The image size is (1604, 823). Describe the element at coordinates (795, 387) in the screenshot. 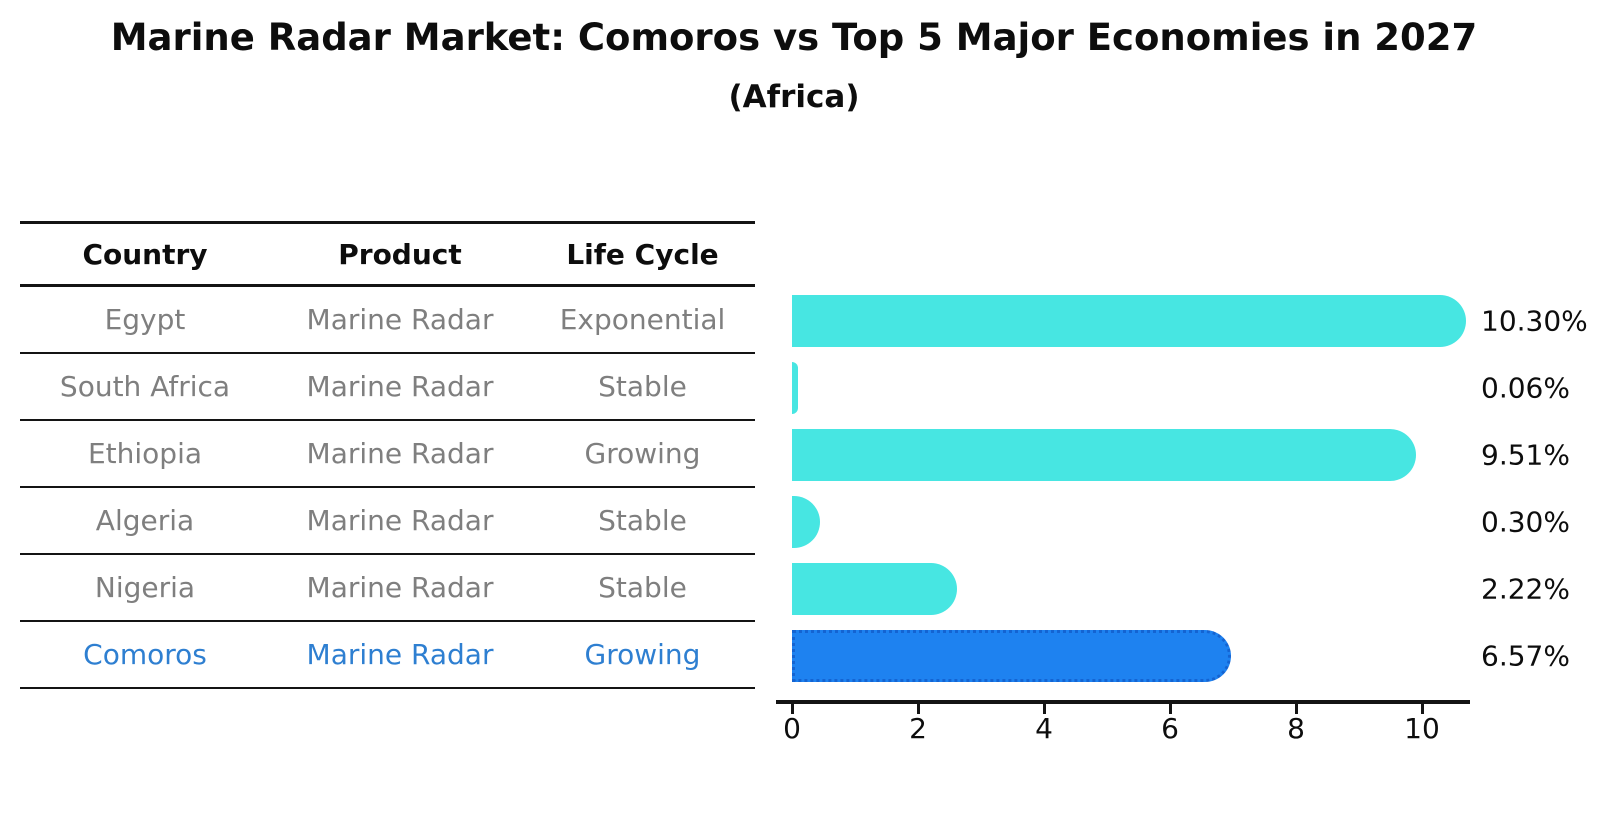

I see `bar-south-africa` at that location.